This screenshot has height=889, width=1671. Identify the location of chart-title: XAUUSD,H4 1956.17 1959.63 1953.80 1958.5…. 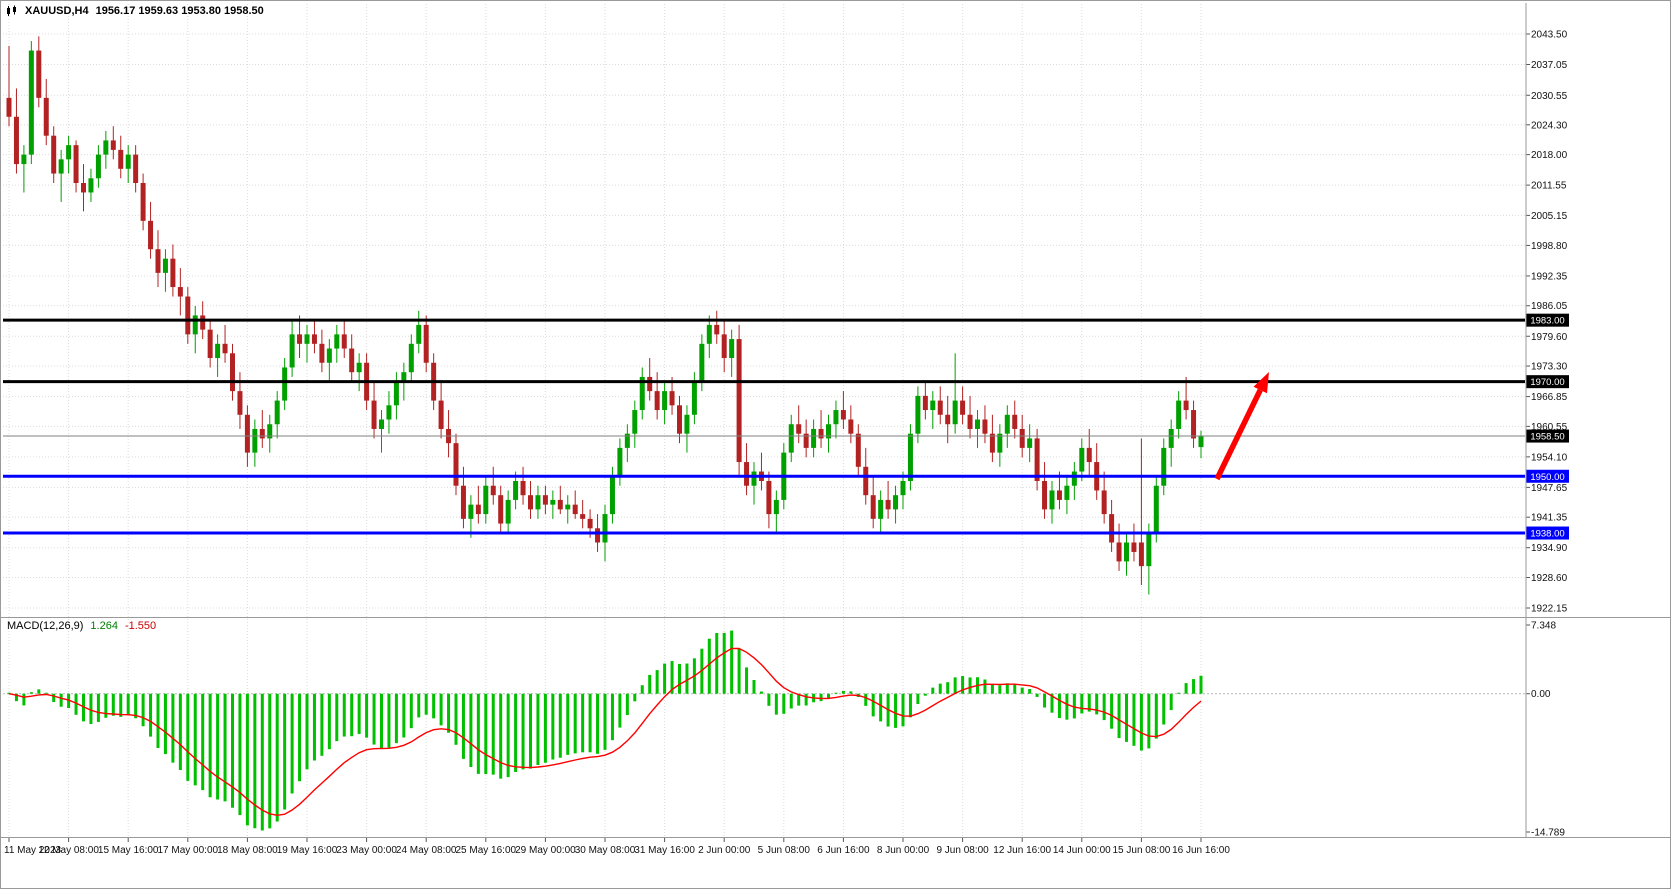
(135, 11).